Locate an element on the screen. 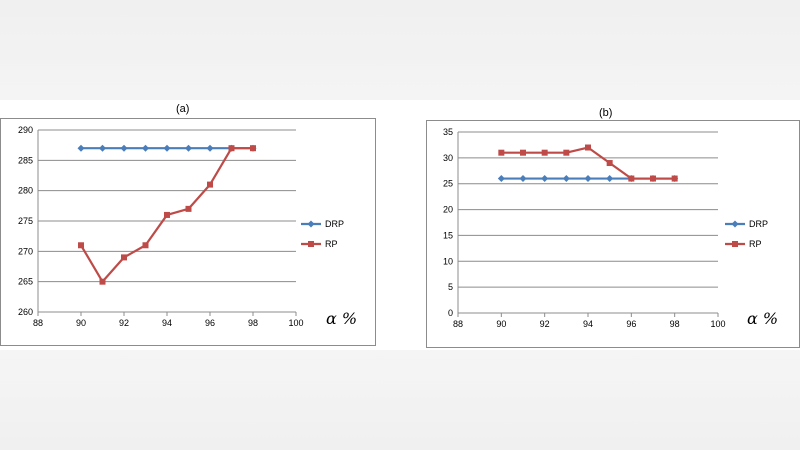 This screenshot has width=800, height=450. y-tick-label: 265 is located at coordinates (25, 282).